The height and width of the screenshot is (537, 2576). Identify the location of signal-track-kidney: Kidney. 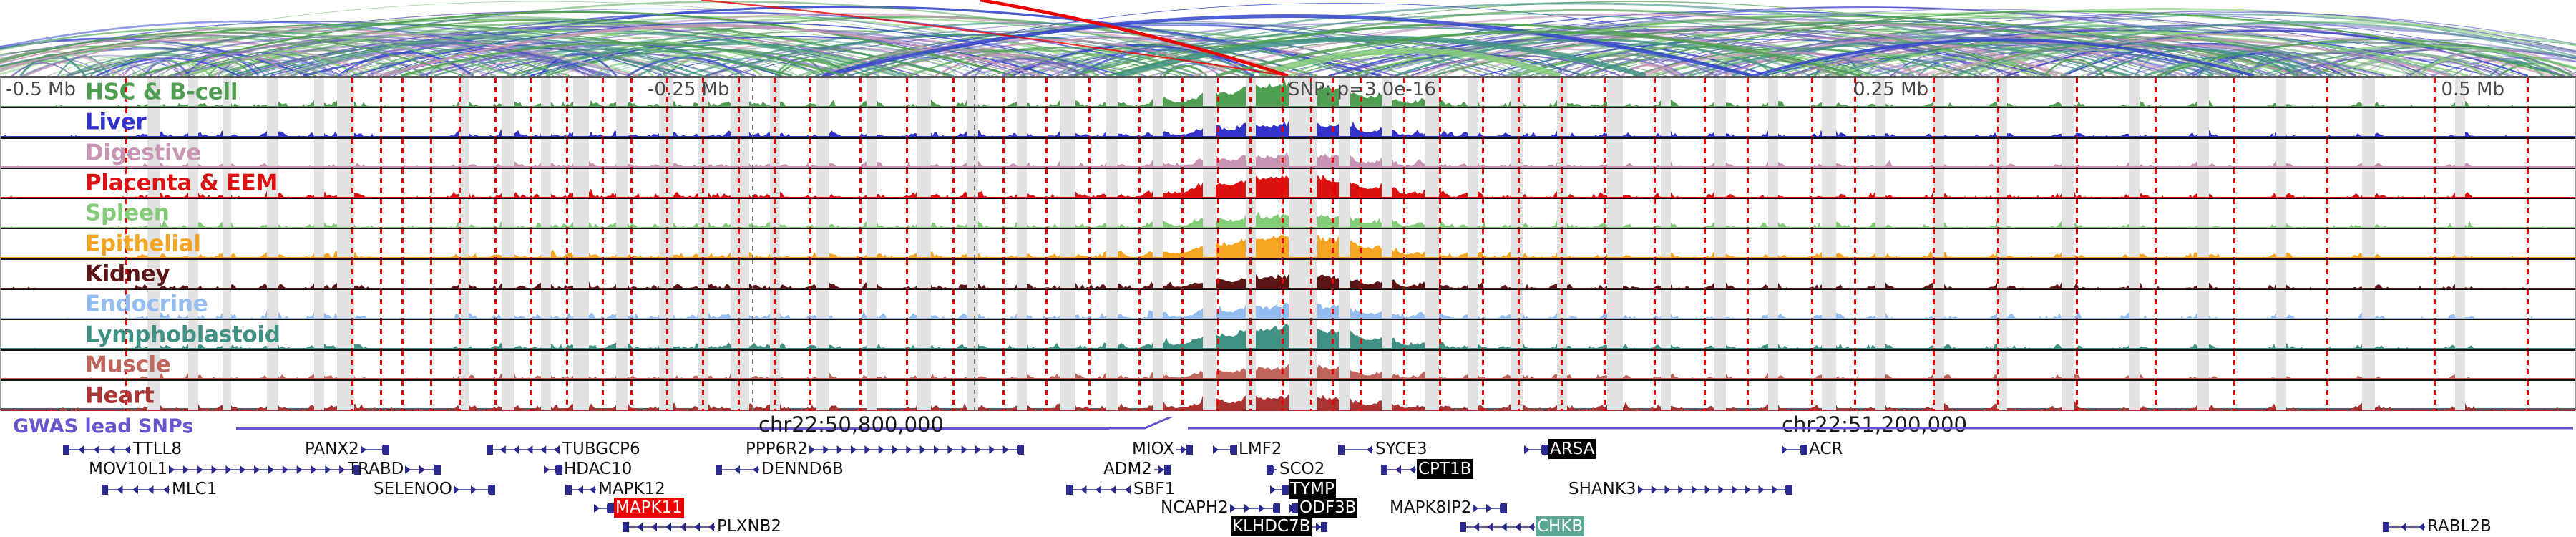
(1288, 275).